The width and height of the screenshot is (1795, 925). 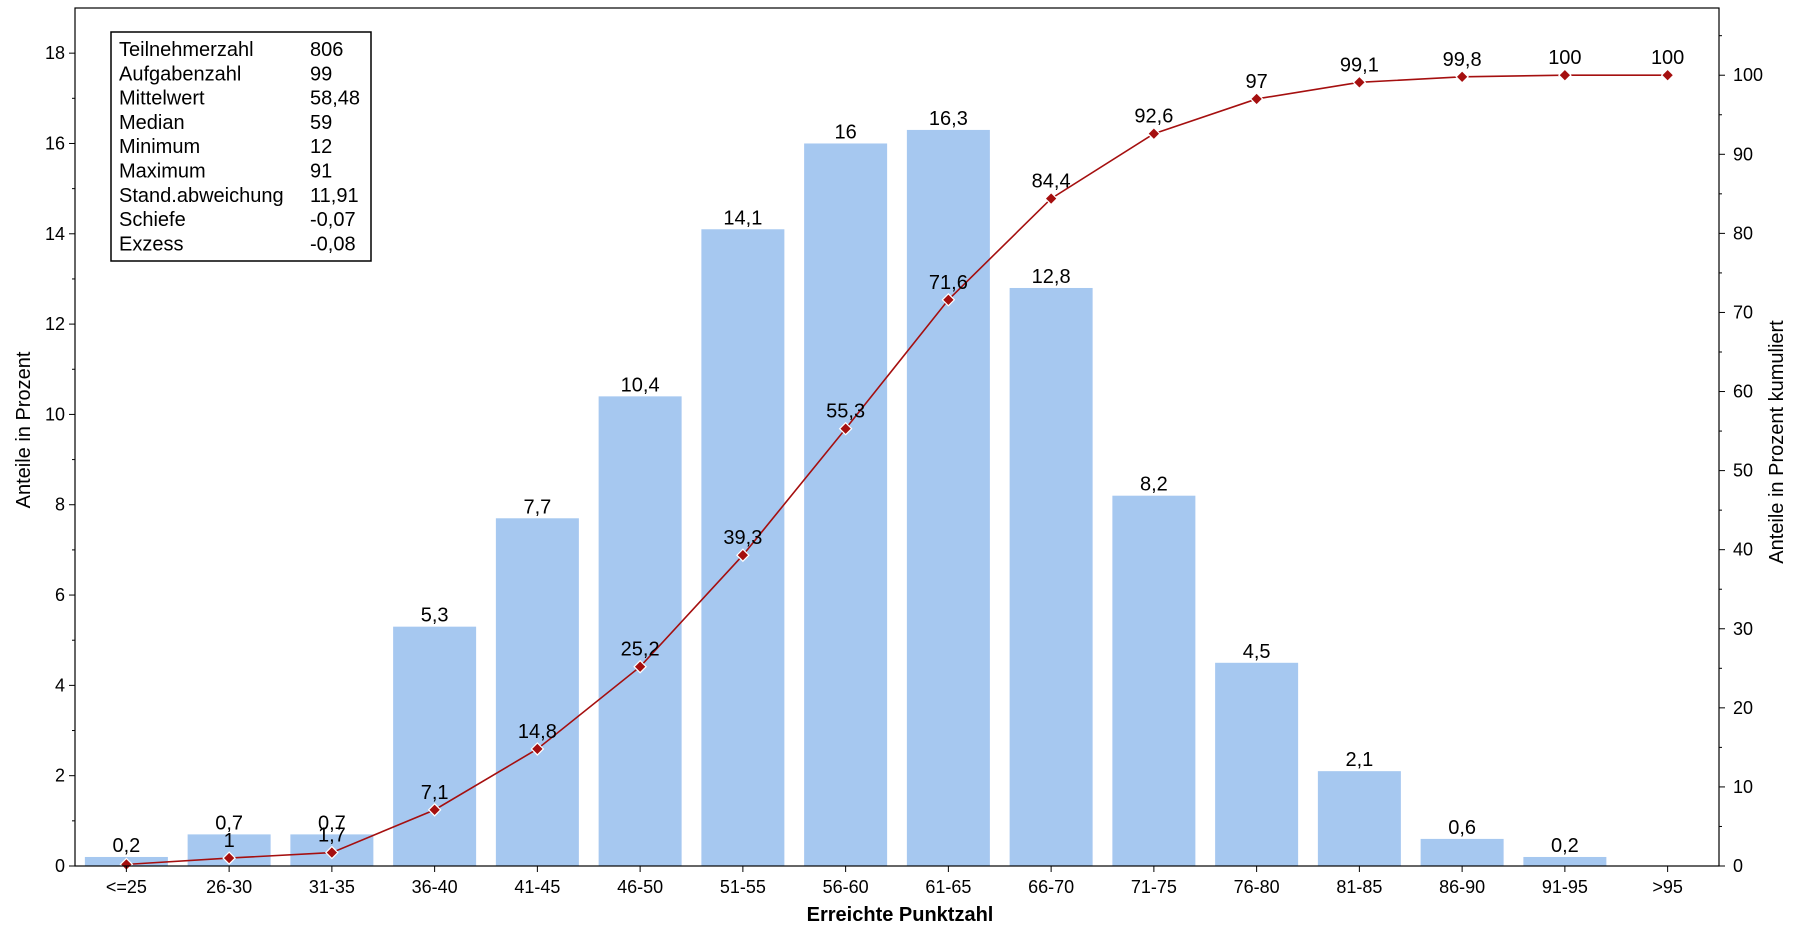 What do you see at coordinates (55, 143) in the screenshot?
I see `y-tick-label-left: 16` at bounding box center [55, 143].